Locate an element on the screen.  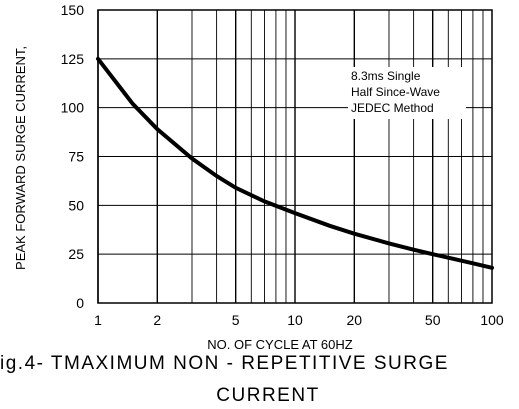
y-tick-label: 100 is located at coordinates (73, 108).